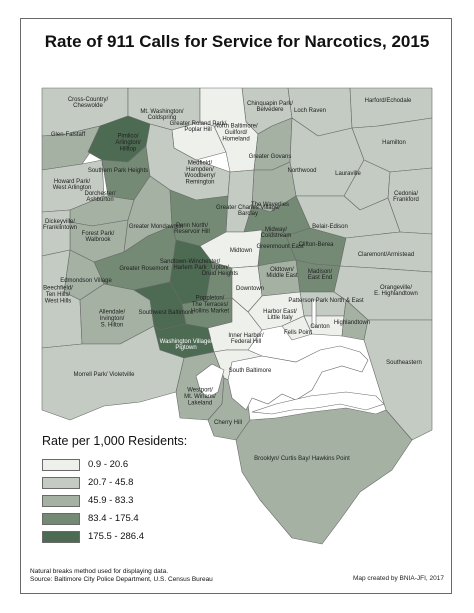 The height and width of the screenshot is (613, 474). I want to click on label-greater-mondawmin: Greater Mondawmin, so click(156, 227).